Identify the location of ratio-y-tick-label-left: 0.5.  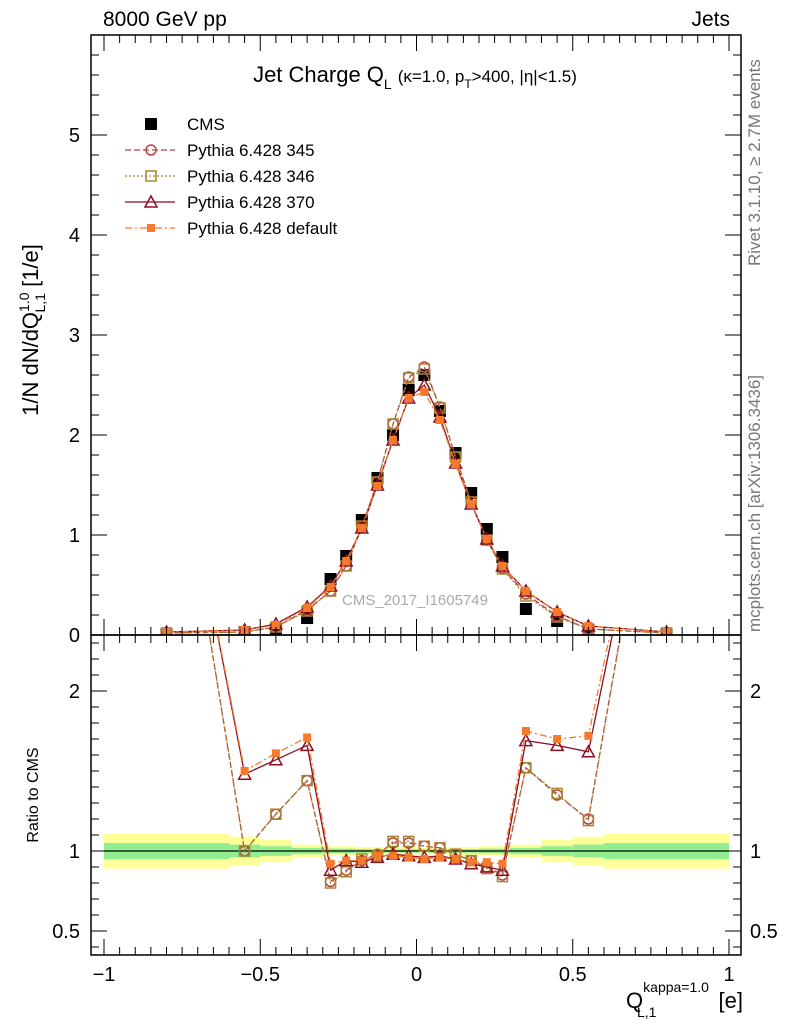
(66, 932).